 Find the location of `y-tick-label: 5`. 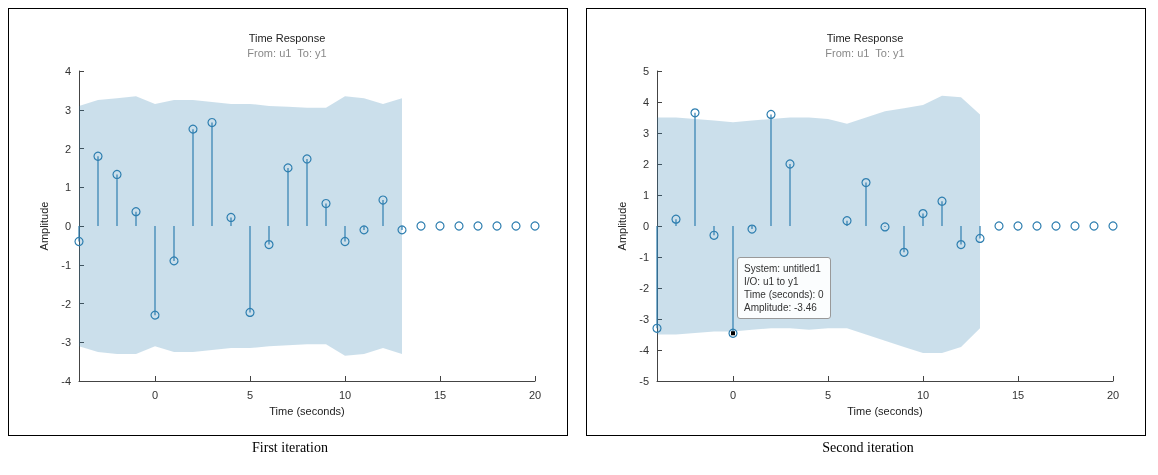

y-tick-label: 5 is located at coordinates (645, 71).